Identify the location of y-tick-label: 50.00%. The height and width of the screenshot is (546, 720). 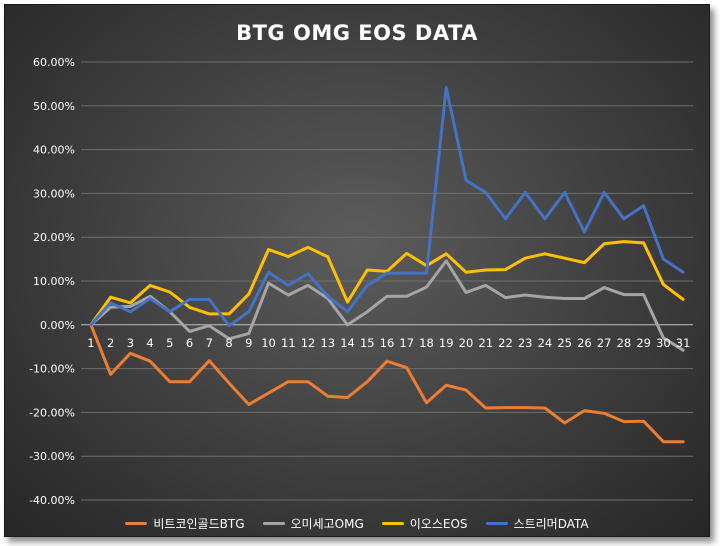
(54, 106).